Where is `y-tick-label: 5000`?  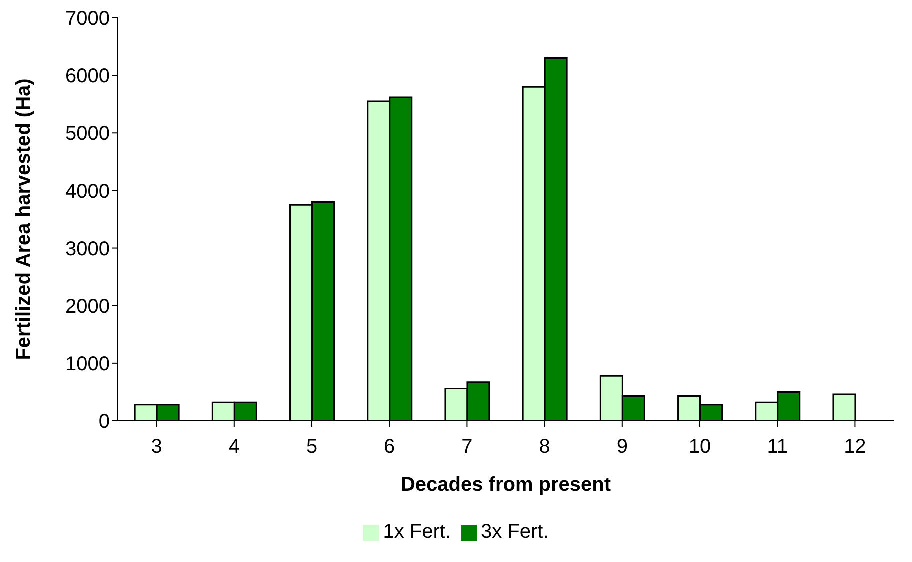
y-tick-label: 5000 is located at coordinates (88, 134).